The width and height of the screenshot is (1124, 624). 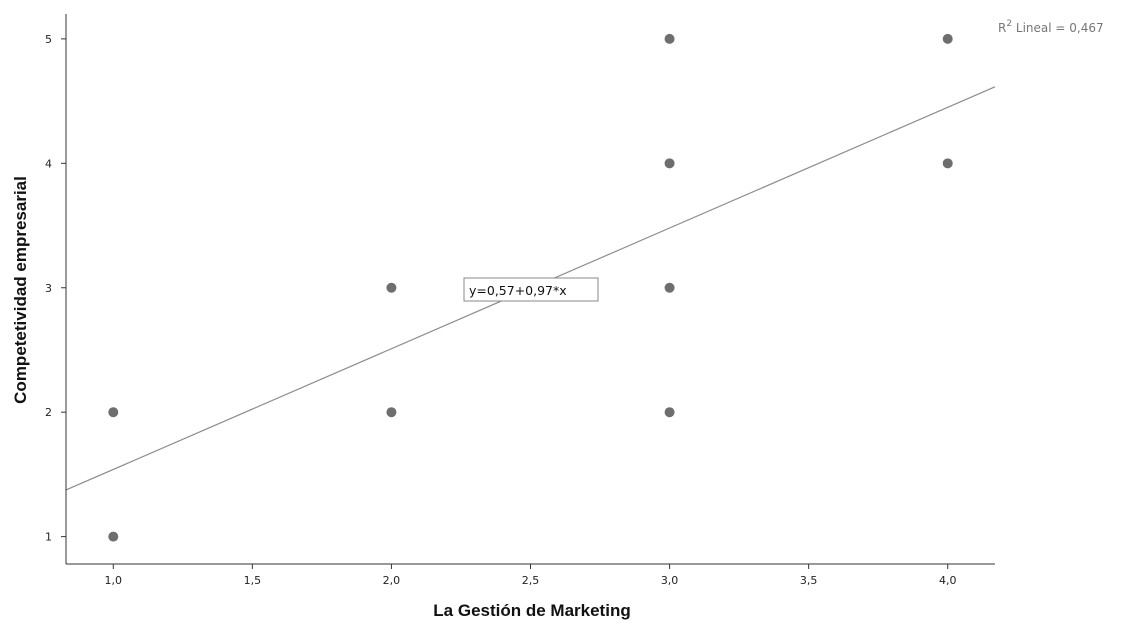 What do you see at coordinates (809, 580) in the screenshot?
I see `x-tick-label: 3,5` at bounding box center [809, 580].